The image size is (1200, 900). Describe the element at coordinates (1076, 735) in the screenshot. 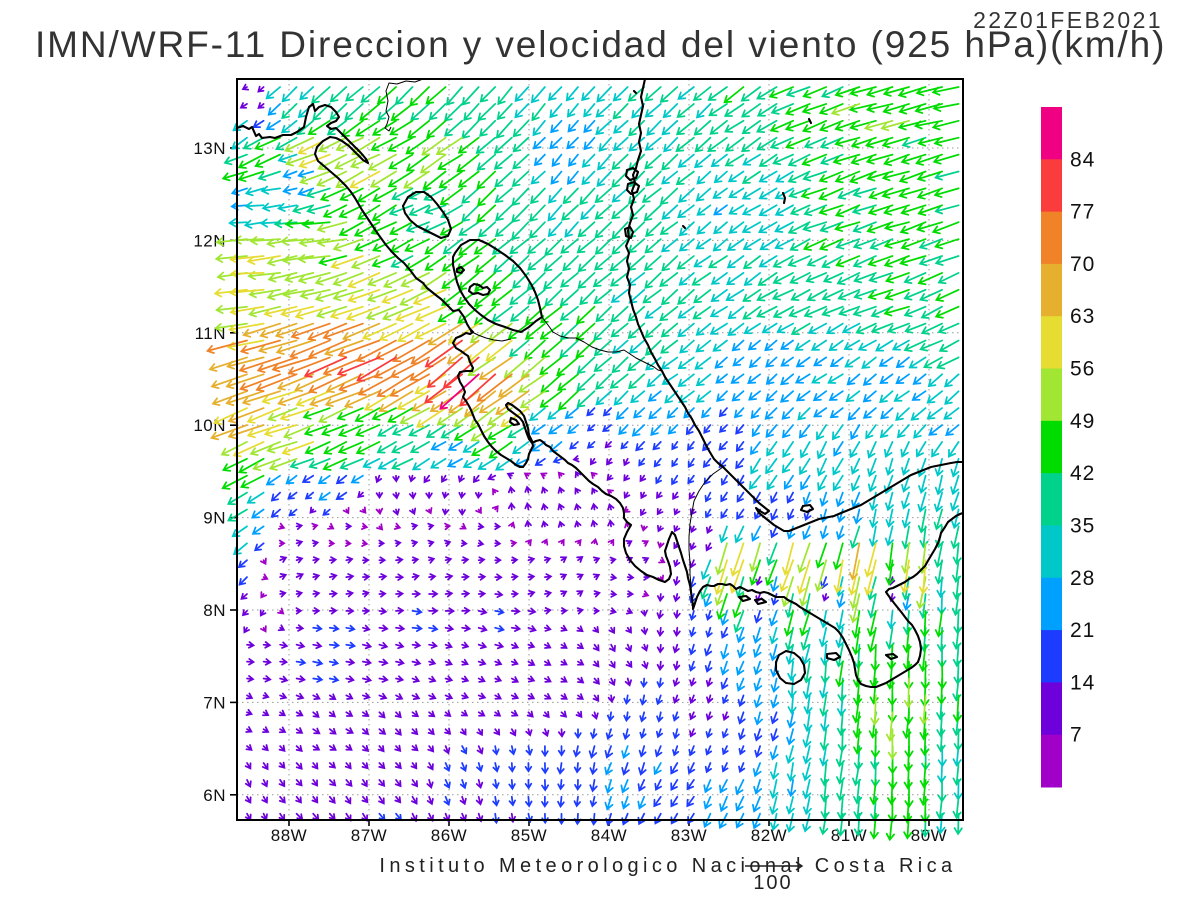

I see `svg-text: 7` at that location.